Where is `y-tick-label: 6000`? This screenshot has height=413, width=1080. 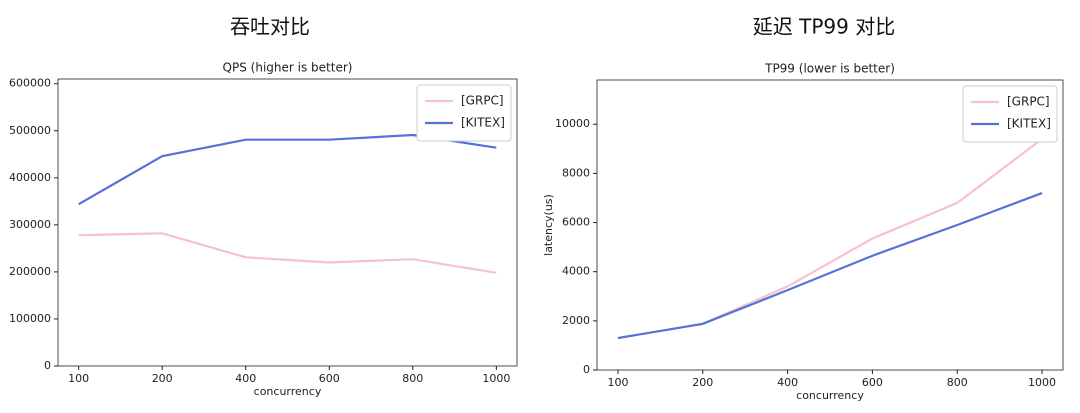
y-tick-label: 6000 is located at coordinates (576, 222).